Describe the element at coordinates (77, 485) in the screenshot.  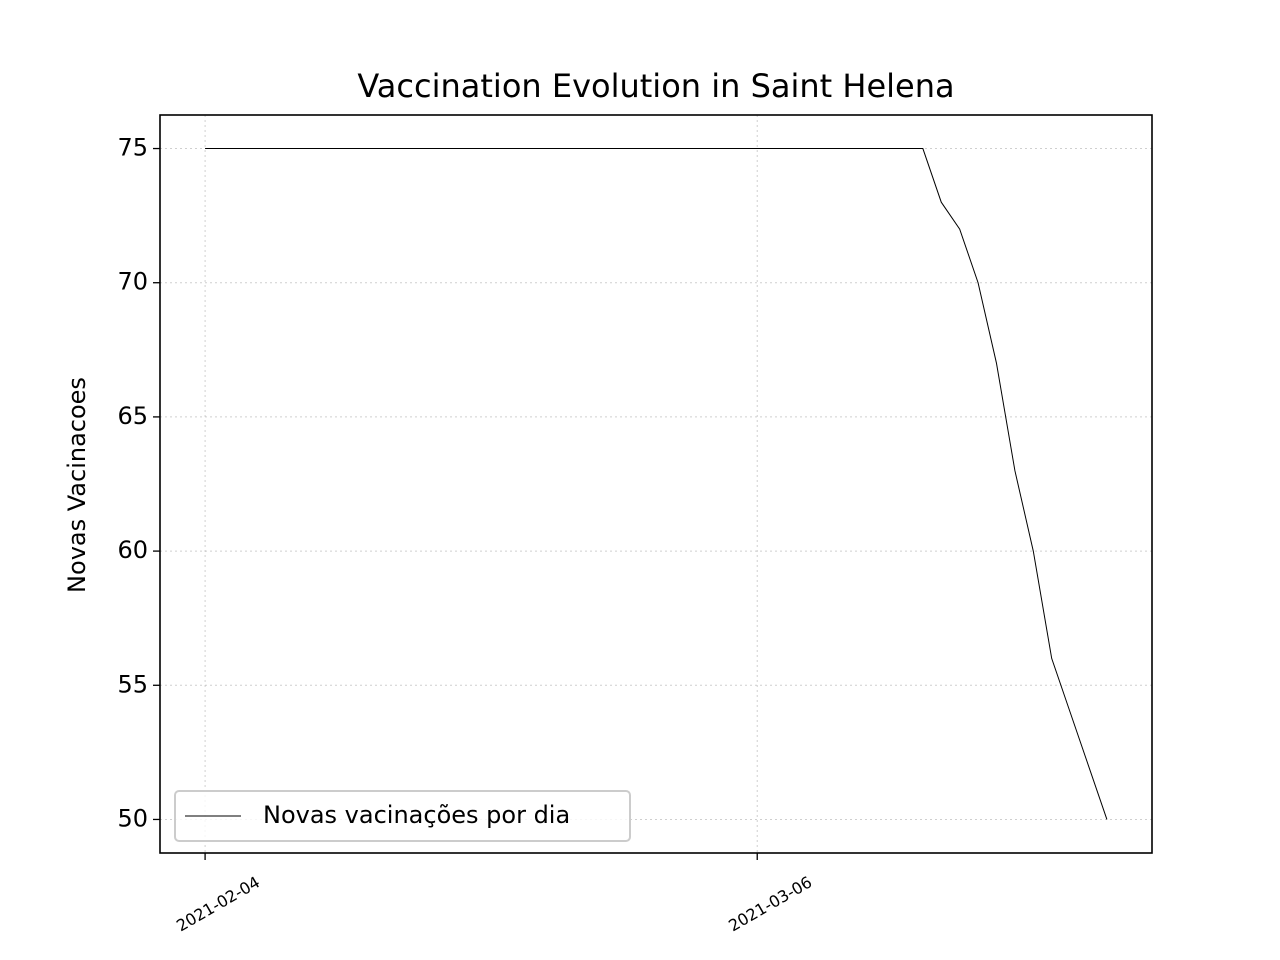
I see `y-axis-label: Novas Vacinacoes` at that location.